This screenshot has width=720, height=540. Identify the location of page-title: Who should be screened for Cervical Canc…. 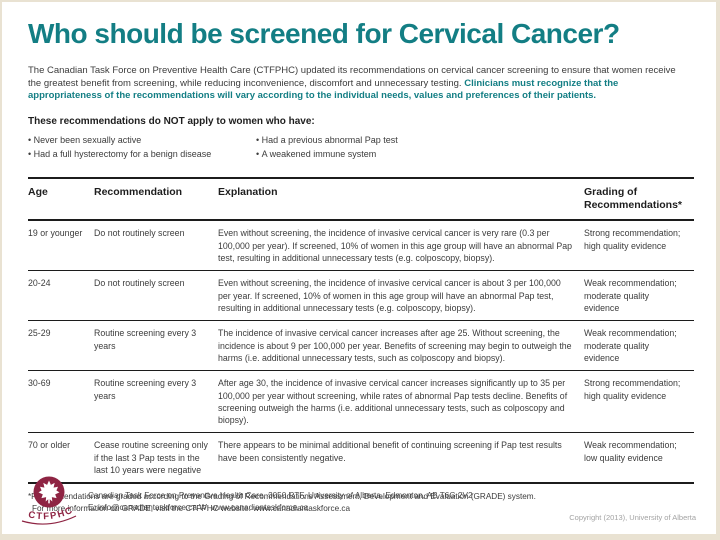
(324, 33).